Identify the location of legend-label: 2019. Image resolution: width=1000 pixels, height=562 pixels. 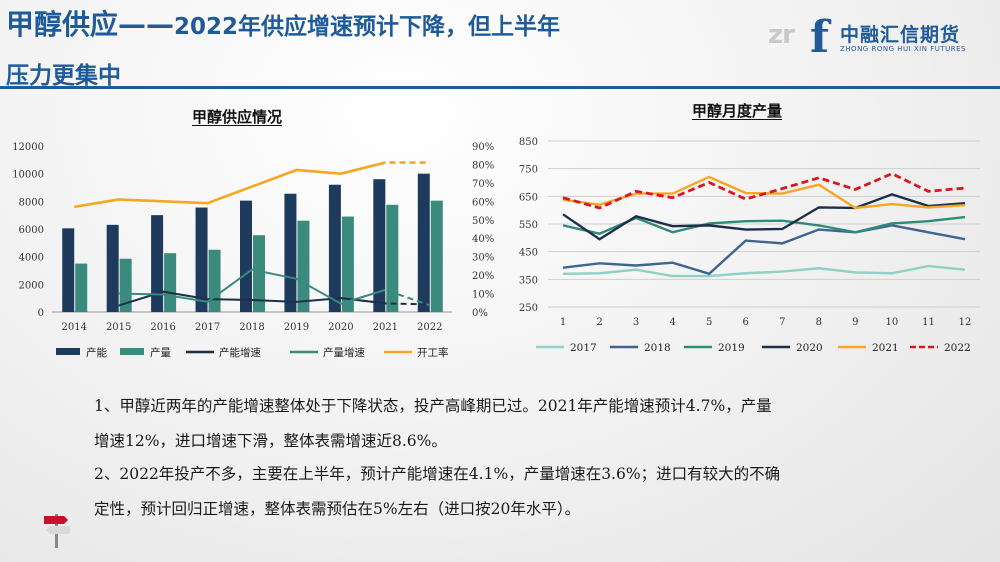
(731, 348).